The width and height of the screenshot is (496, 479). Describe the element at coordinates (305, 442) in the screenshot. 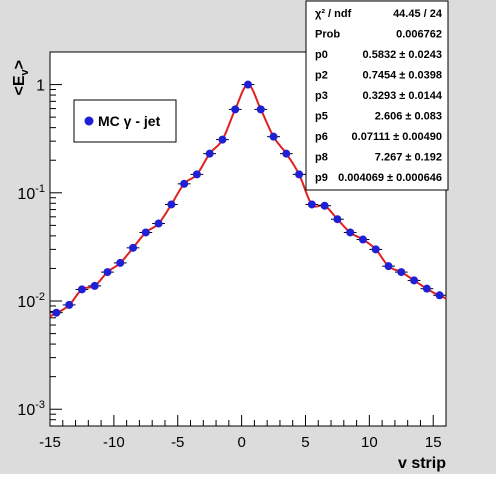

I see `x-tick-label: 5` at that location.